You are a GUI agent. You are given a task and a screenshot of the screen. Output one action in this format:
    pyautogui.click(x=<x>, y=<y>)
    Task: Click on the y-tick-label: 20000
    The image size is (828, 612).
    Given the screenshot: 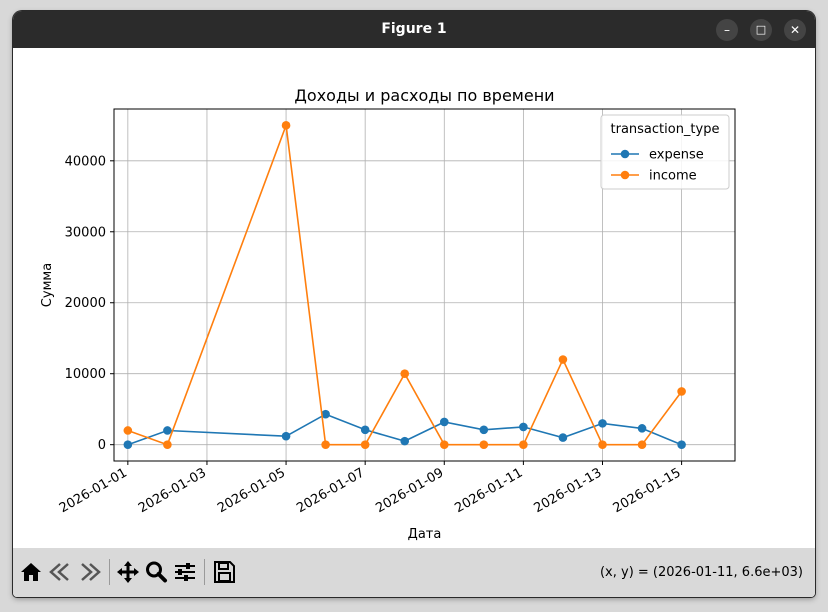 What is the action you would take?
    pyautogui.click(x=85, y=303)
    